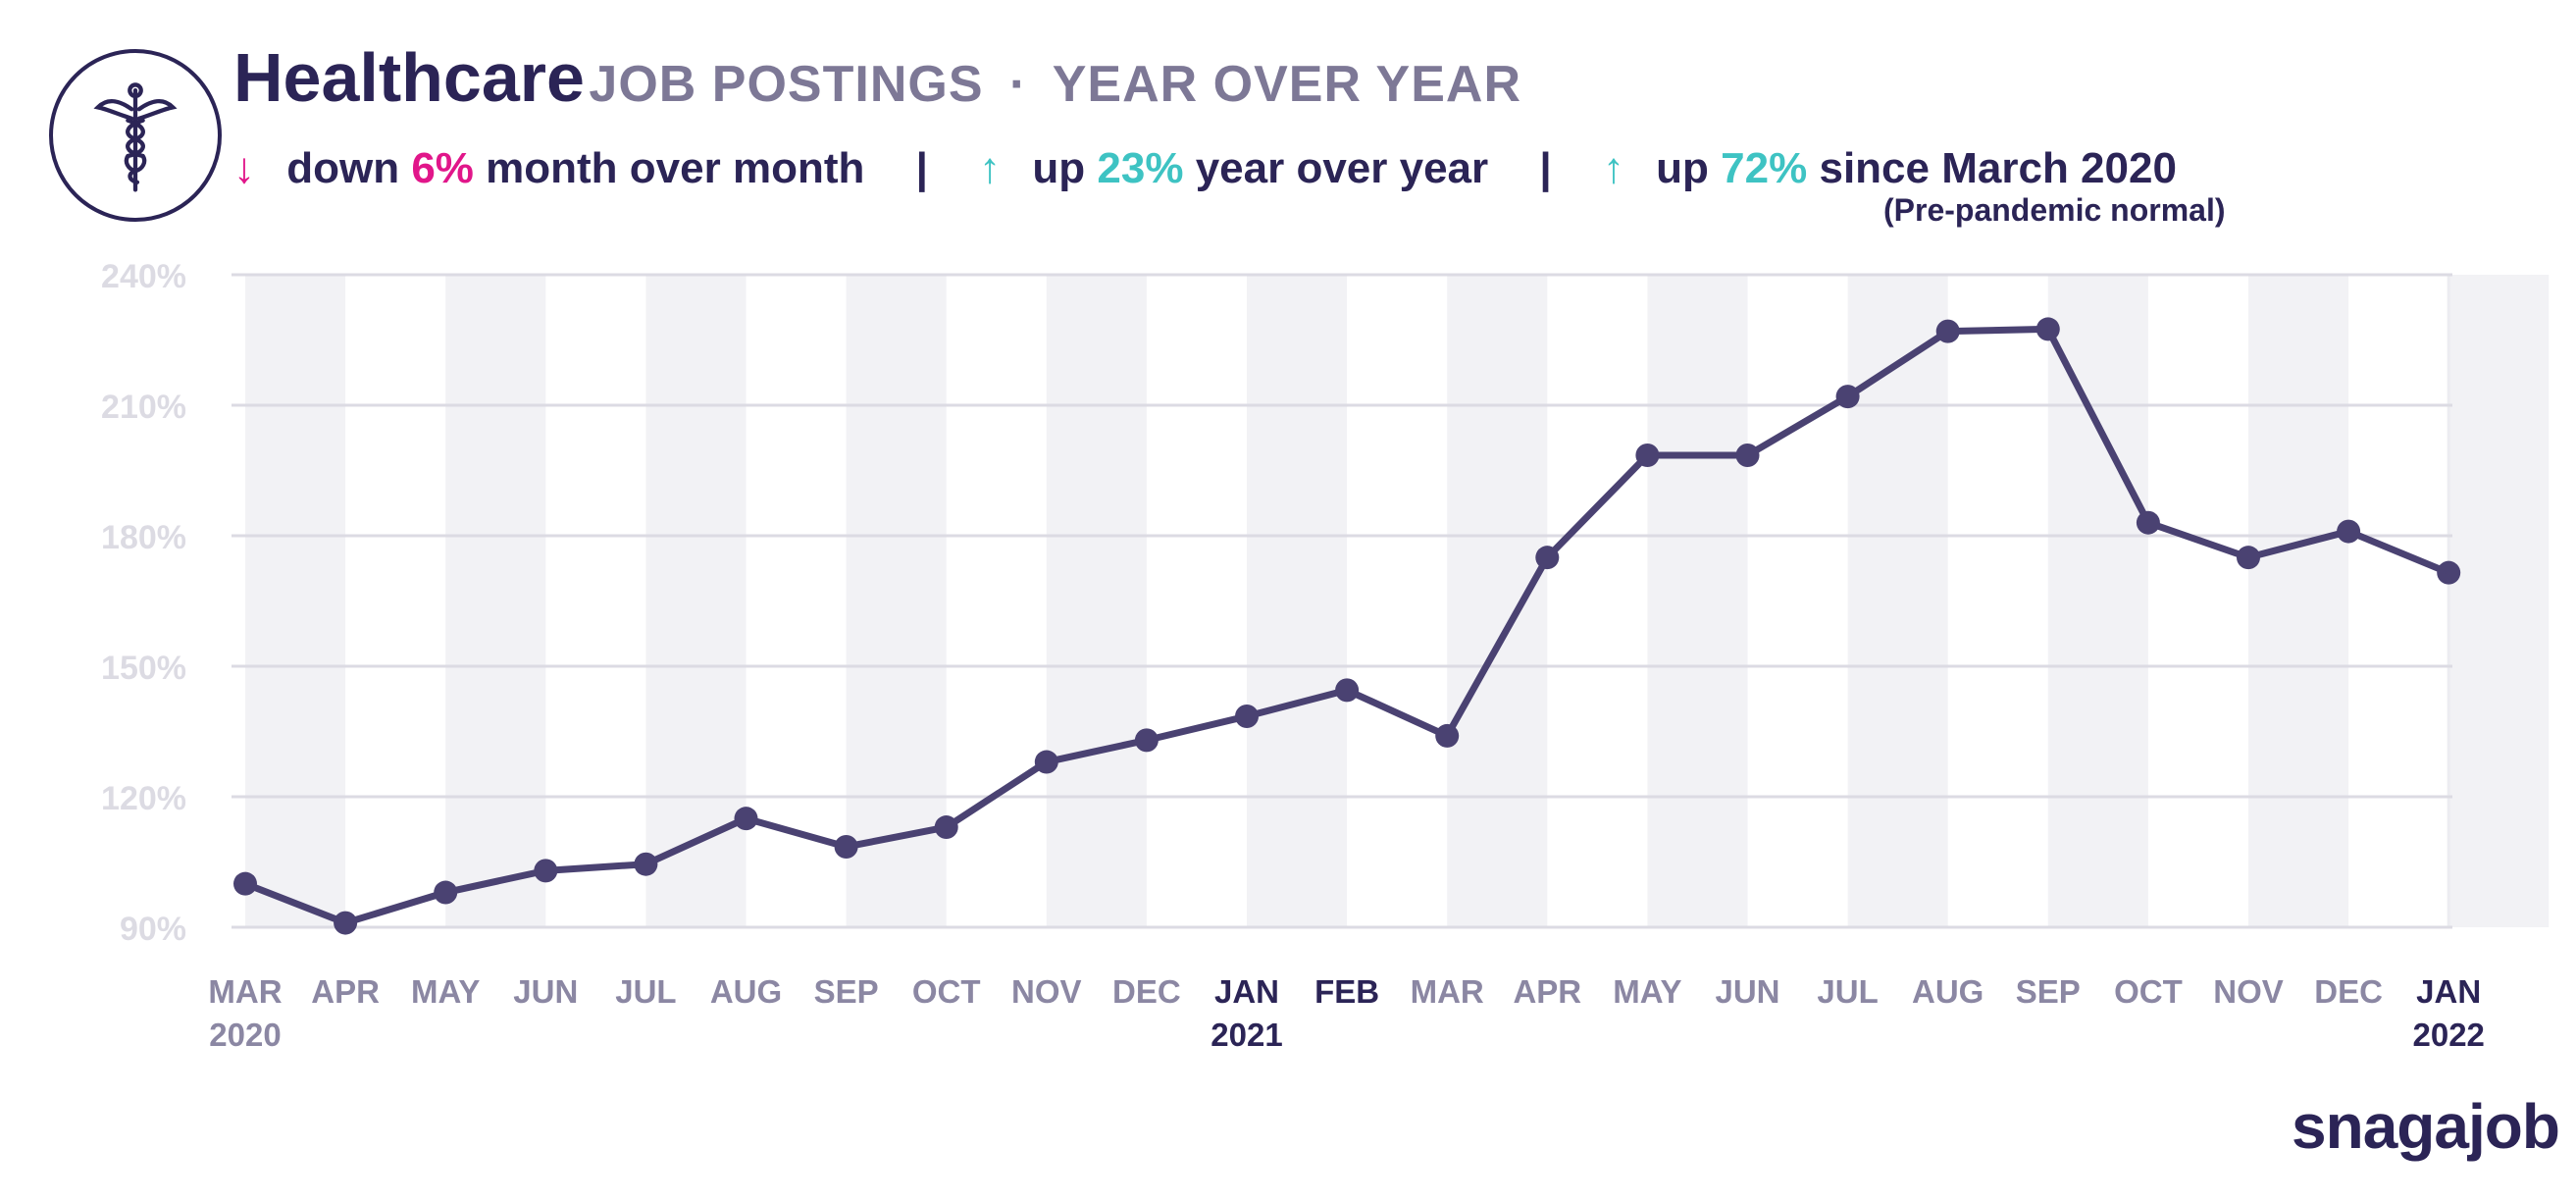 The image size is (2576, 1201). I want to click on stat-since-prefix: up, so click(1682, 168).